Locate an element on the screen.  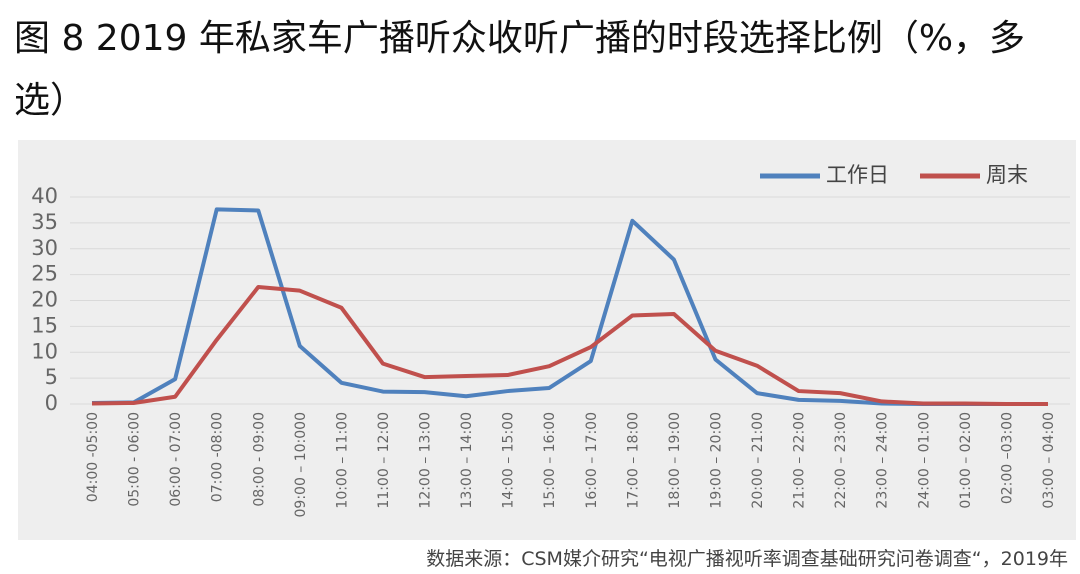
x-tick-label: 03:00 – 04:00 is located at coordinates (1049, 460).